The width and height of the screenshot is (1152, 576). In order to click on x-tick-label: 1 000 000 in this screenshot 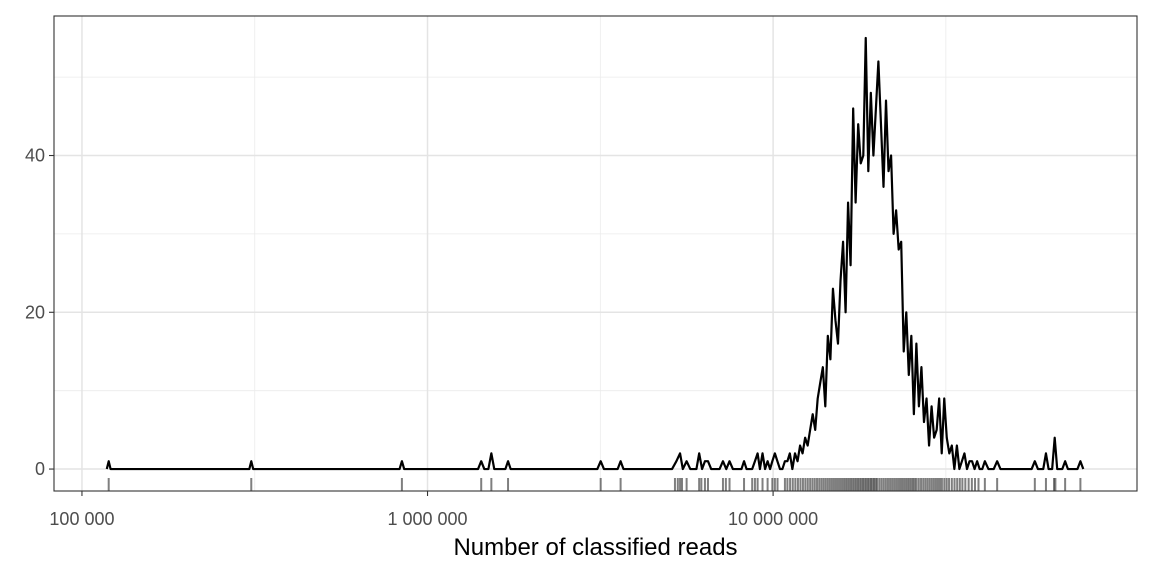, I will do `click(427, 519)`.